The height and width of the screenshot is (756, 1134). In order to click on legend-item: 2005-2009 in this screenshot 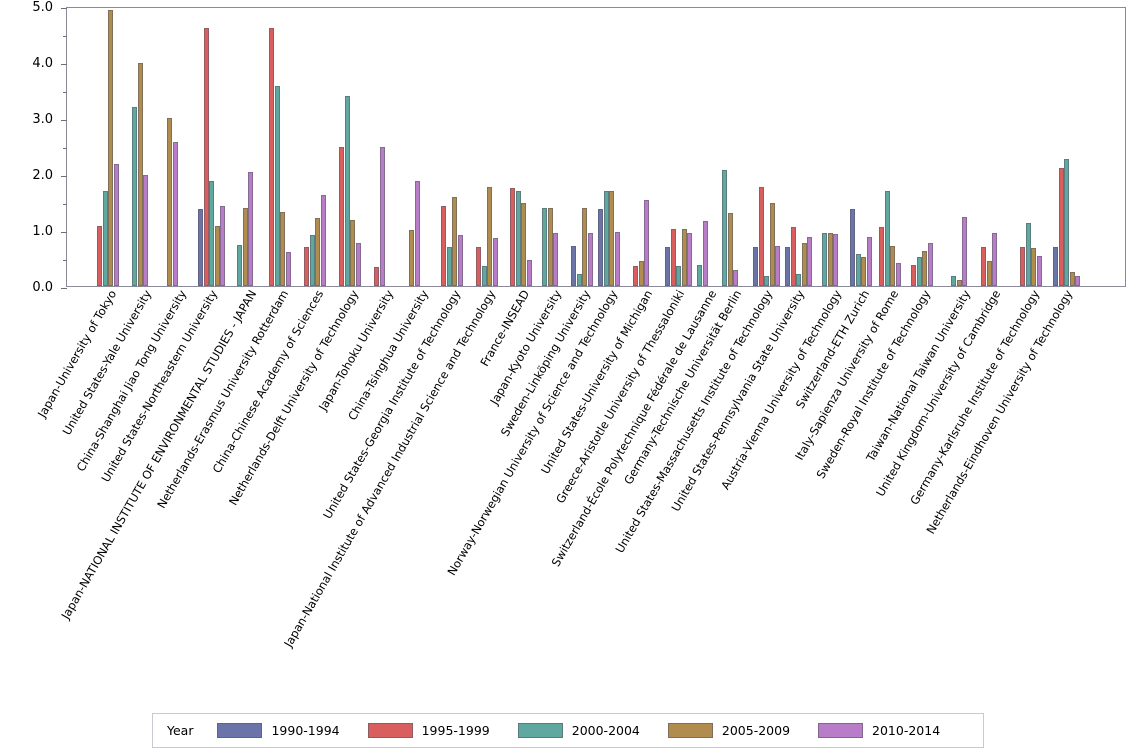, I will do `click(728, 730)`.